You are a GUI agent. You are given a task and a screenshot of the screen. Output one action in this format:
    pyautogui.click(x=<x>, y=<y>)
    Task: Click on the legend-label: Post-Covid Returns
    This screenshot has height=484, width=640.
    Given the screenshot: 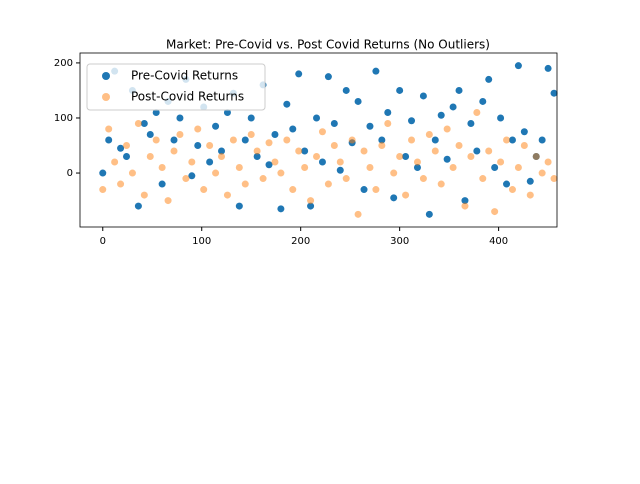 What is the action you would take?
    pyautogui.click(x=187, y=97)
    